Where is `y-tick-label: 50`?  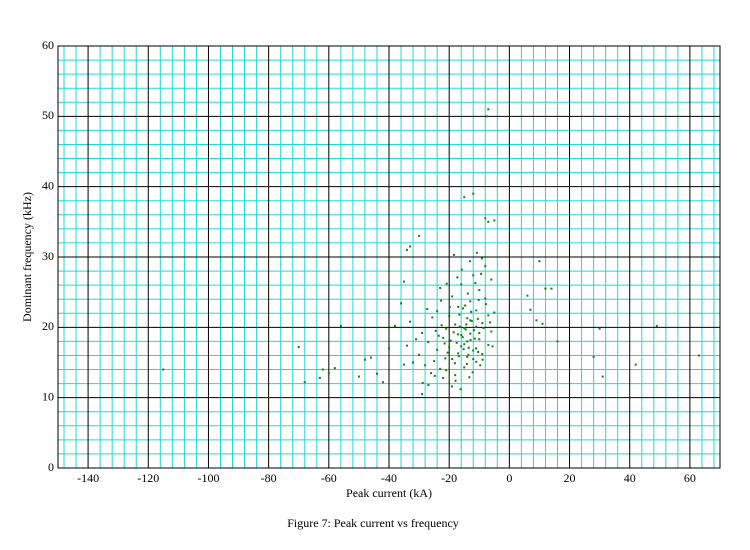 y-tick-label: 50 is located at coordinates (48, 115).